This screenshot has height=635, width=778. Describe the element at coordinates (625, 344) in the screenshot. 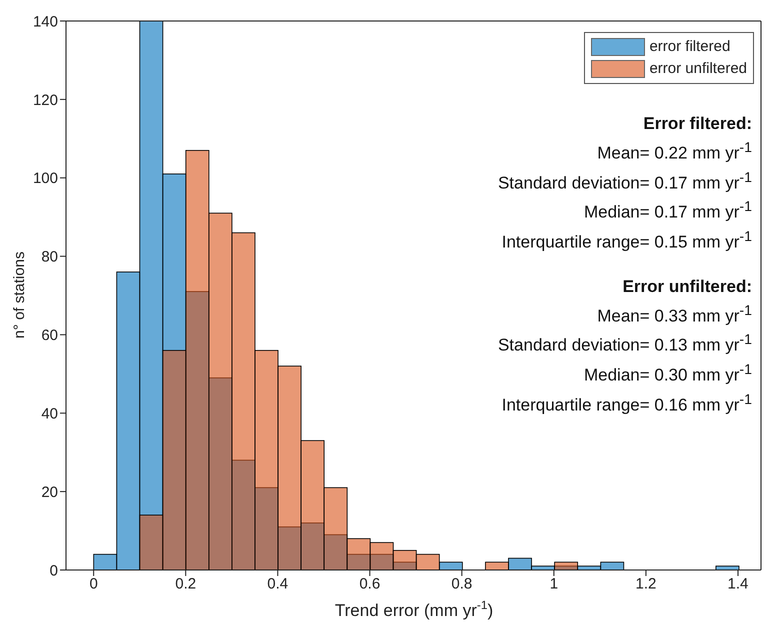

I see `annotation: Standard deviation= 0.13 mm yr$^{-1}$` at that location.